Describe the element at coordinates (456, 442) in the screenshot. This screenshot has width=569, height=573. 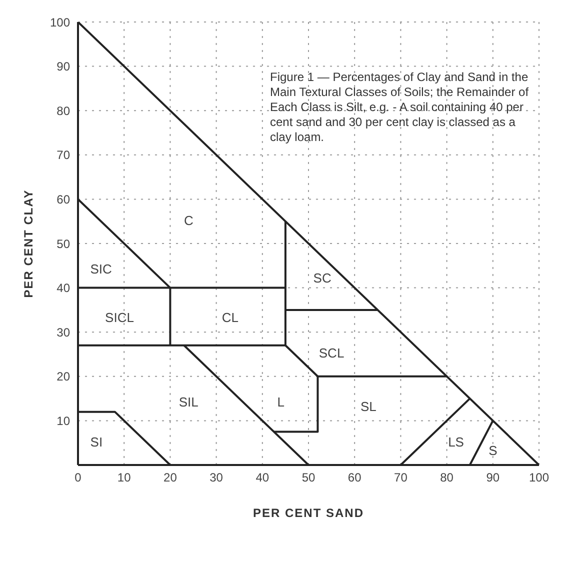
I see `annotation: LS` at that location.